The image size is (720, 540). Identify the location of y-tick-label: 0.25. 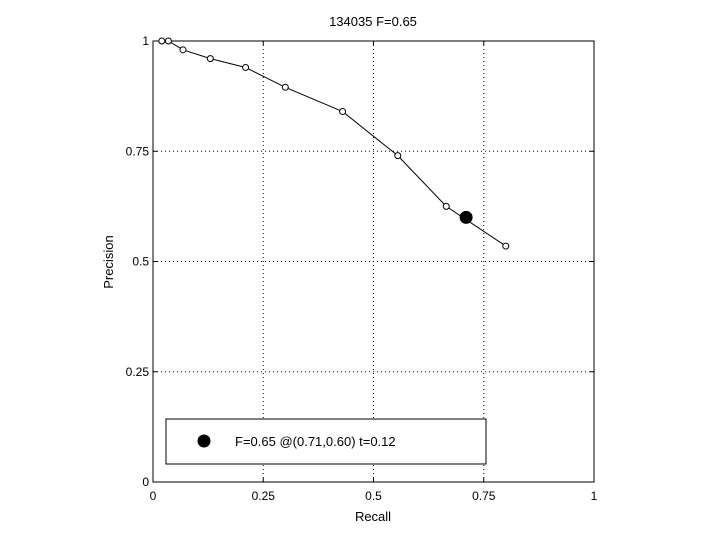
(138, 372).